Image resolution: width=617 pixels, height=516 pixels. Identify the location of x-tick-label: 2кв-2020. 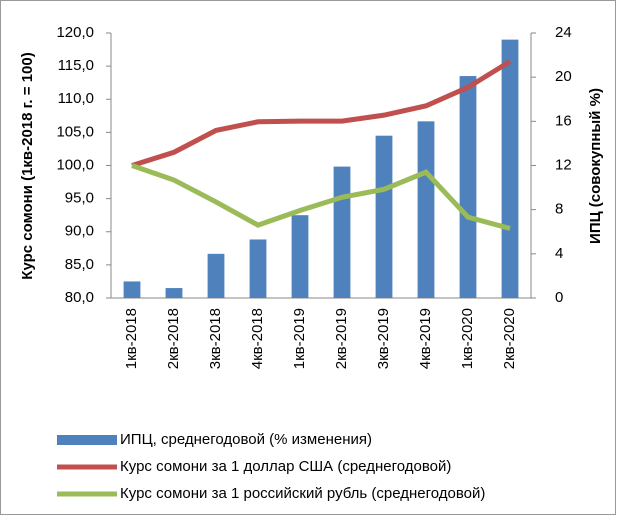
(509, 338).